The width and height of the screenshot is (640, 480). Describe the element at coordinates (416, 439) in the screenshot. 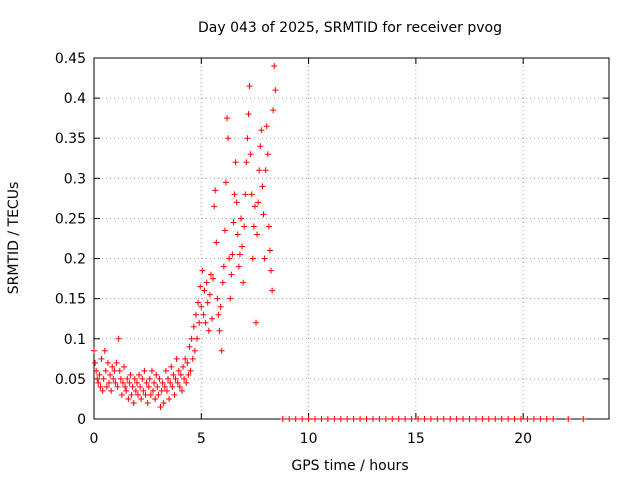

I see `x-tick-label: 15` at that location.